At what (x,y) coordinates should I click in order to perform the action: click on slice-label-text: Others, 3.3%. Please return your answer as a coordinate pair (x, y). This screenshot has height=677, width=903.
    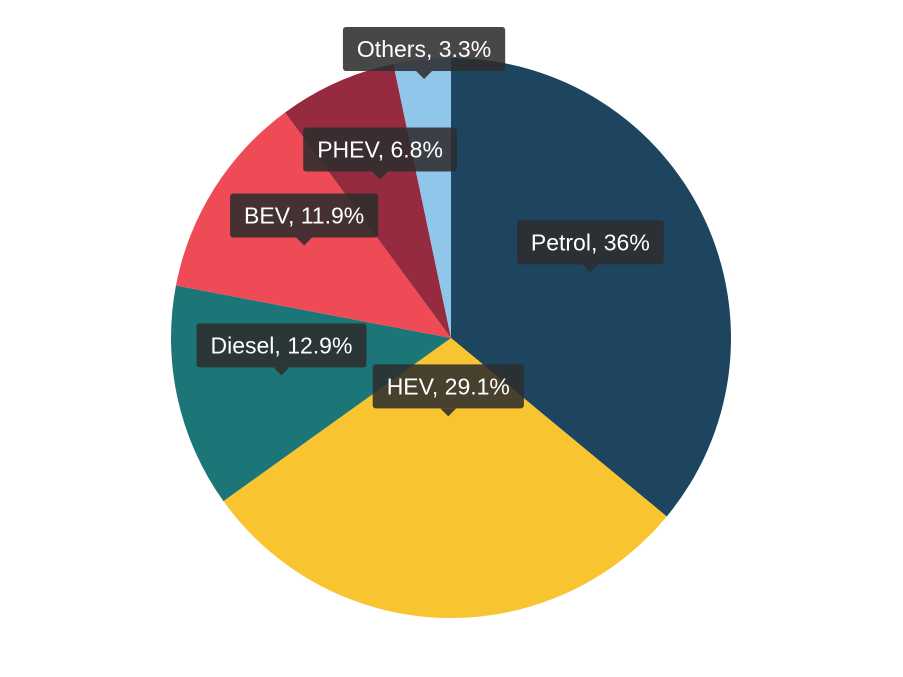
    Looking at the image, I should click on (424, 49).